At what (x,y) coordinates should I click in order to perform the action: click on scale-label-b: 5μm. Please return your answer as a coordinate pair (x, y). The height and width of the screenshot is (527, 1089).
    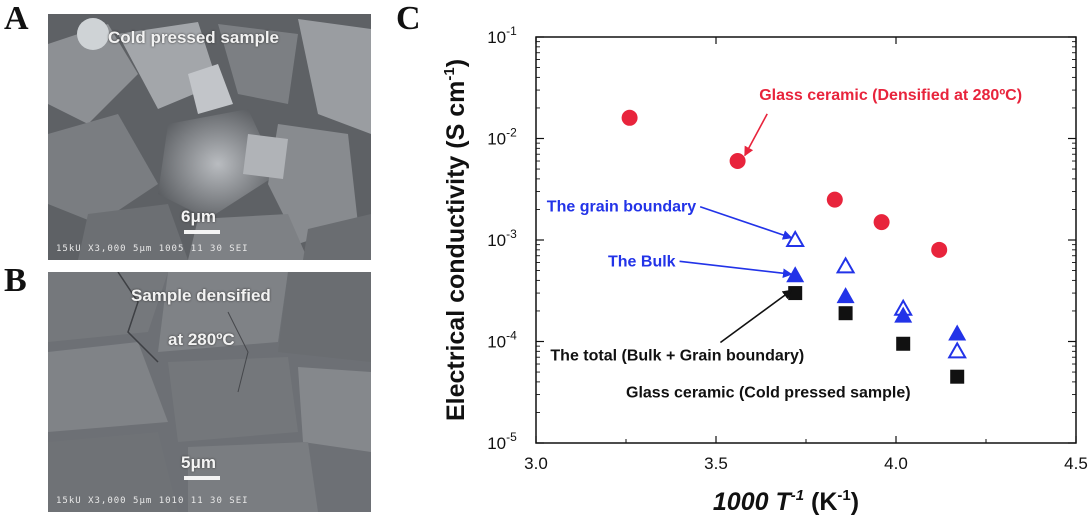
    Looking at the image, I should click on (198, 462).